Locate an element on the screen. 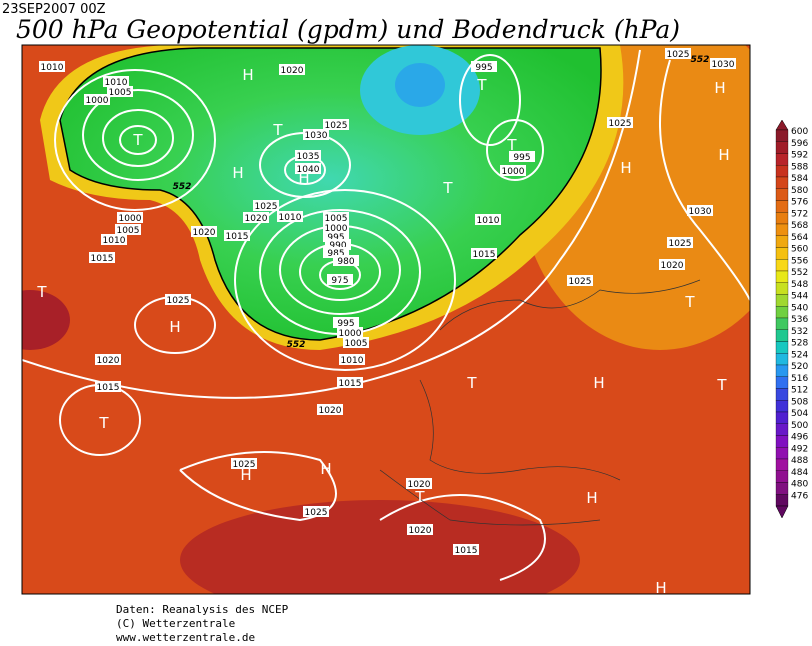  credit-line: www.wetterzentrale.de is located at coordinates (185, 637).